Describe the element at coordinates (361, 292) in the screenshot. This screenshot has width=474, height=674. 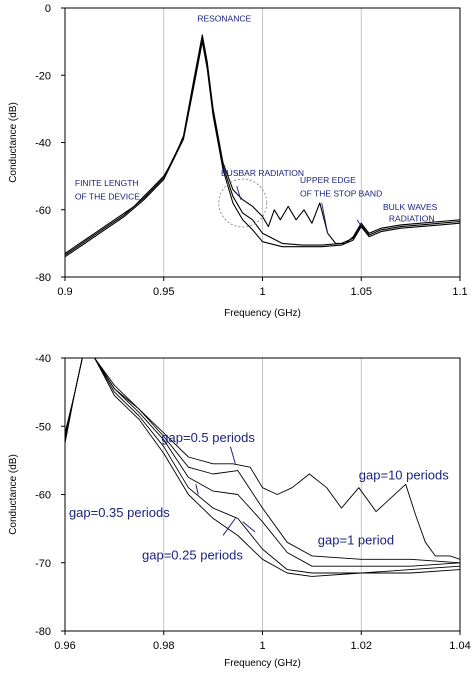
I see `chart1-x-tick-label: 1.05` at that location.